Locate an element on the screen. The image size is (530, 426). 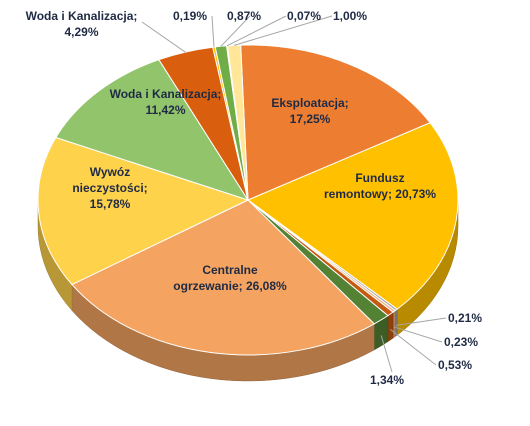
label-small-134: 1,34% is located at coordinates (387, 380).